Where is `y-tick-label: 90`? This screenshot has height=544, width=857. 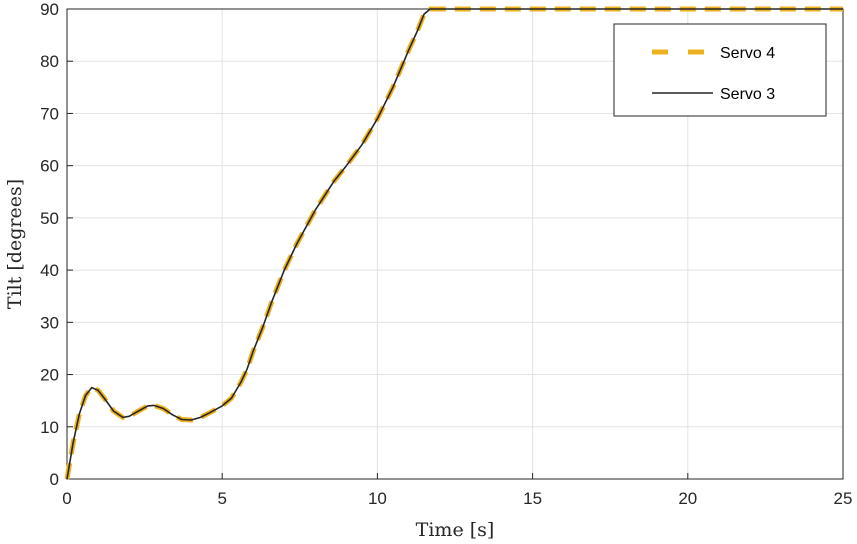
y-tick-label: 90 is located at coordinates (49, 9).